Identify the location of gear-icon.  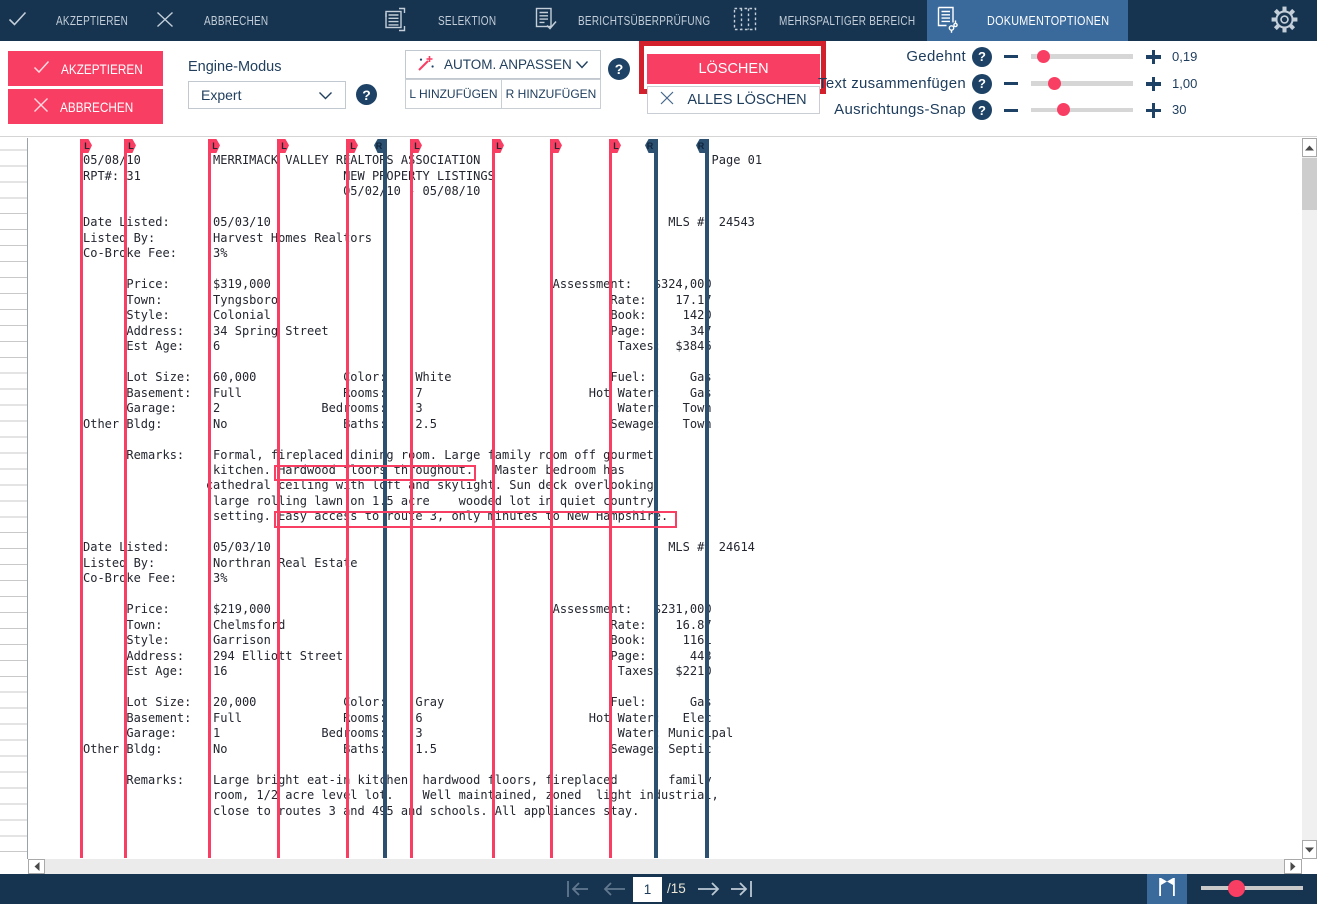
(1284, 21).